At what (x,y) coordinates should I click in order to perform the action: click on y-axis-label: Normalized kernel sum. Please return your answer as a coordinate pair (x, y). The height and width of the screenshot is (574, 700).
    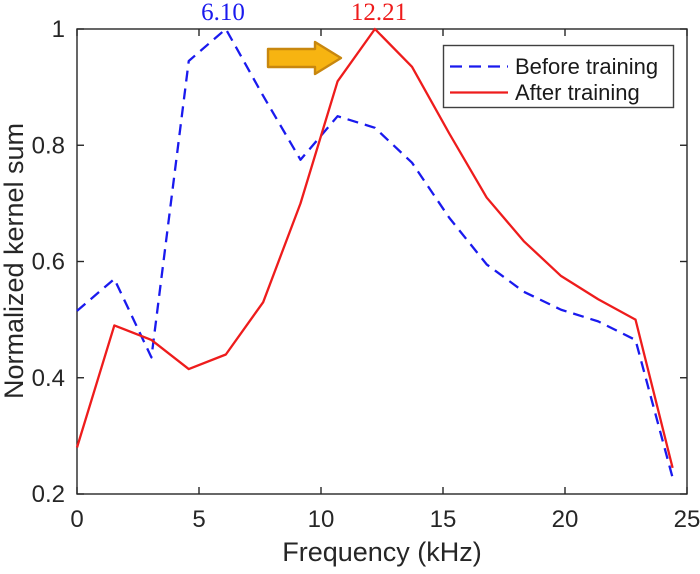
    Looking at the image, I should click on (14, 261).